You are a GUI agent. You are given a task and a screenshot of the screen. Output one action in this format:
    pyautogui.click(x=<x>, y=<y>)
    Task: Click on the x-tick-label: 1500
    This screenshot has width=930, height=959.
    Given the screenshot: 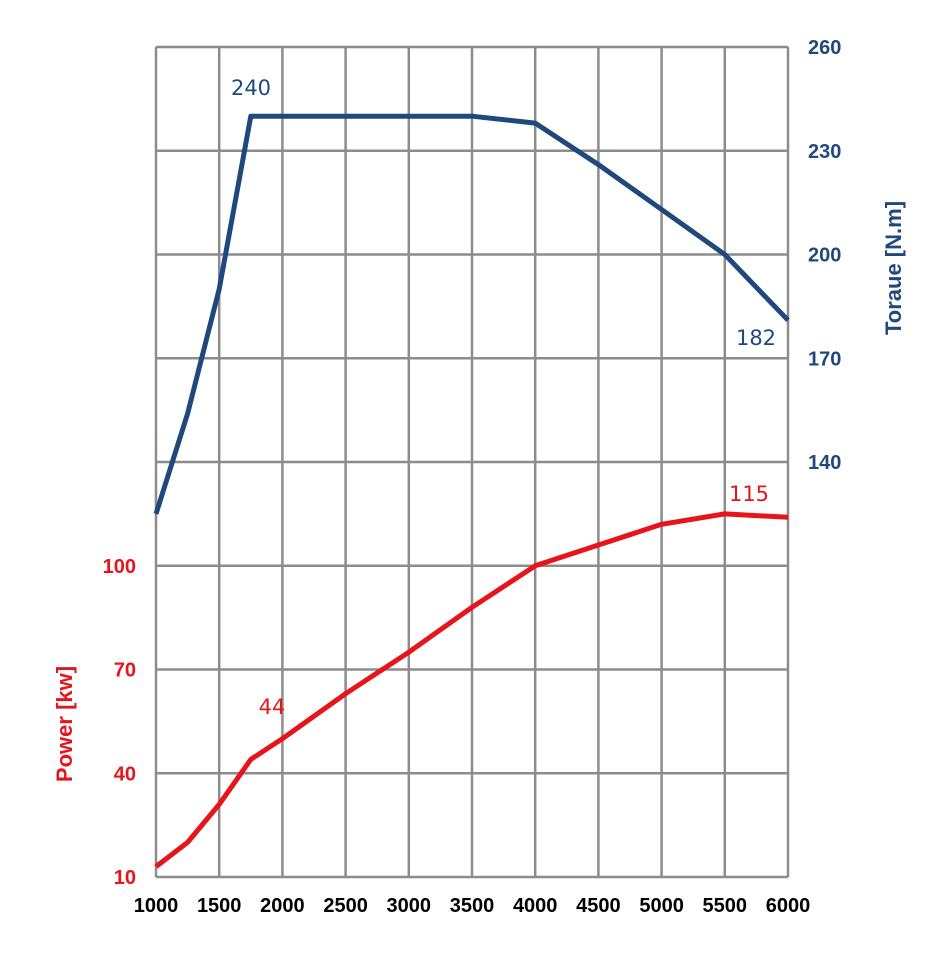 What is the action you would take?
    pyautogui.click(x=219, y=906)
    